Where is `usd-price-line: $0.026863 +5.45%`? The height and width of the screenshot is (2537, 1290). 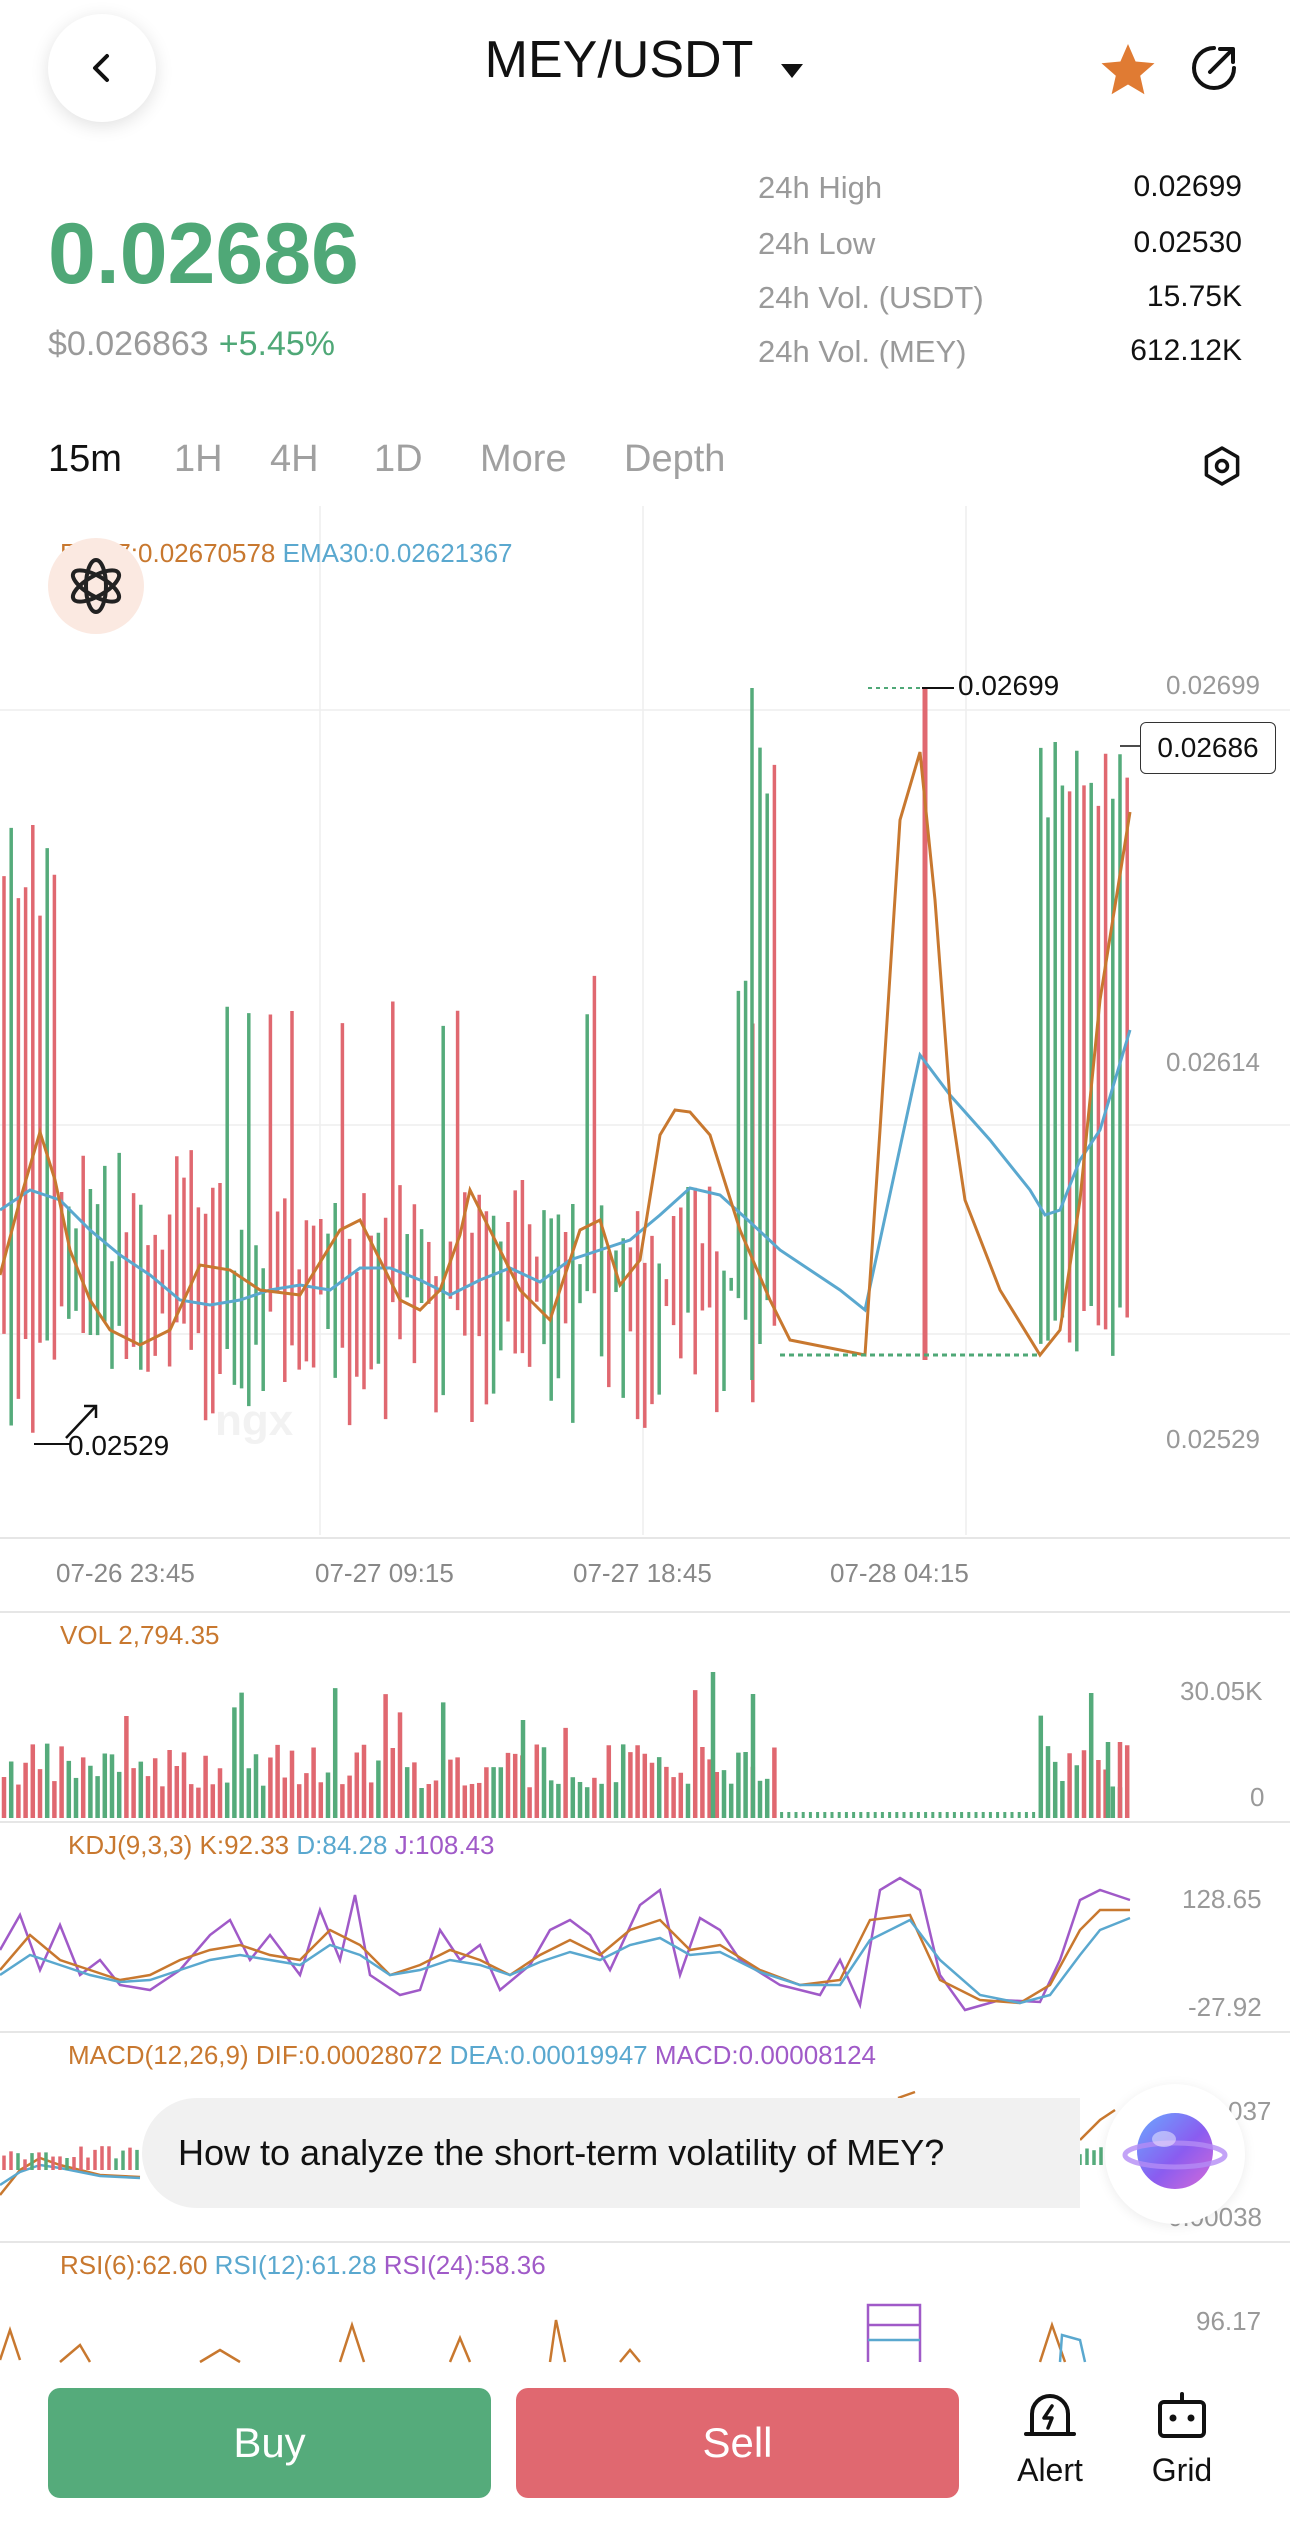 usd-price-line: $0.026863 +5.45% is located at coordinates (191, 344).